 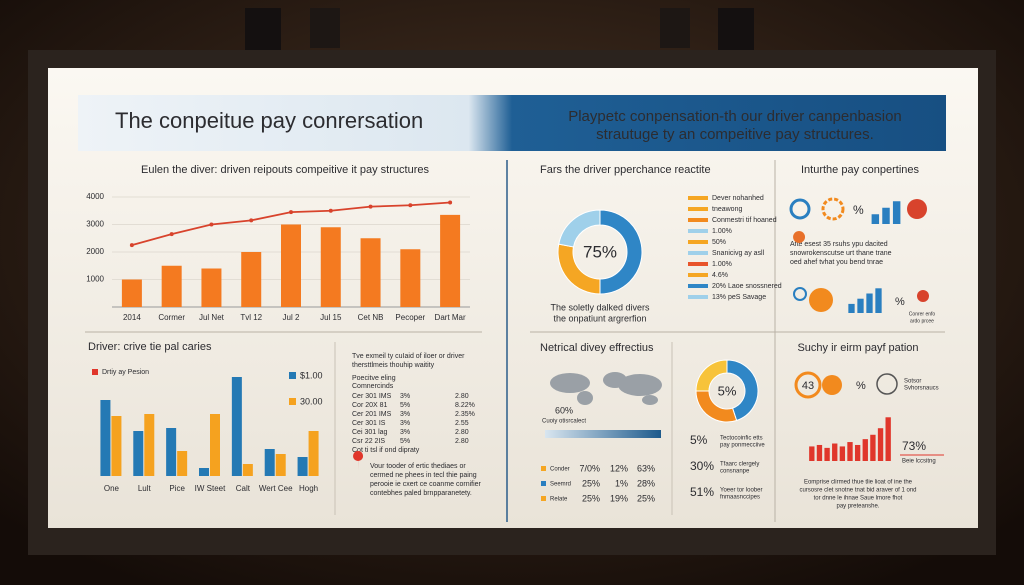 What do you see at coordinates (243, 488) in the screenshot?
I see `x-tick-label: Calt` at bounding box center [243, 488].